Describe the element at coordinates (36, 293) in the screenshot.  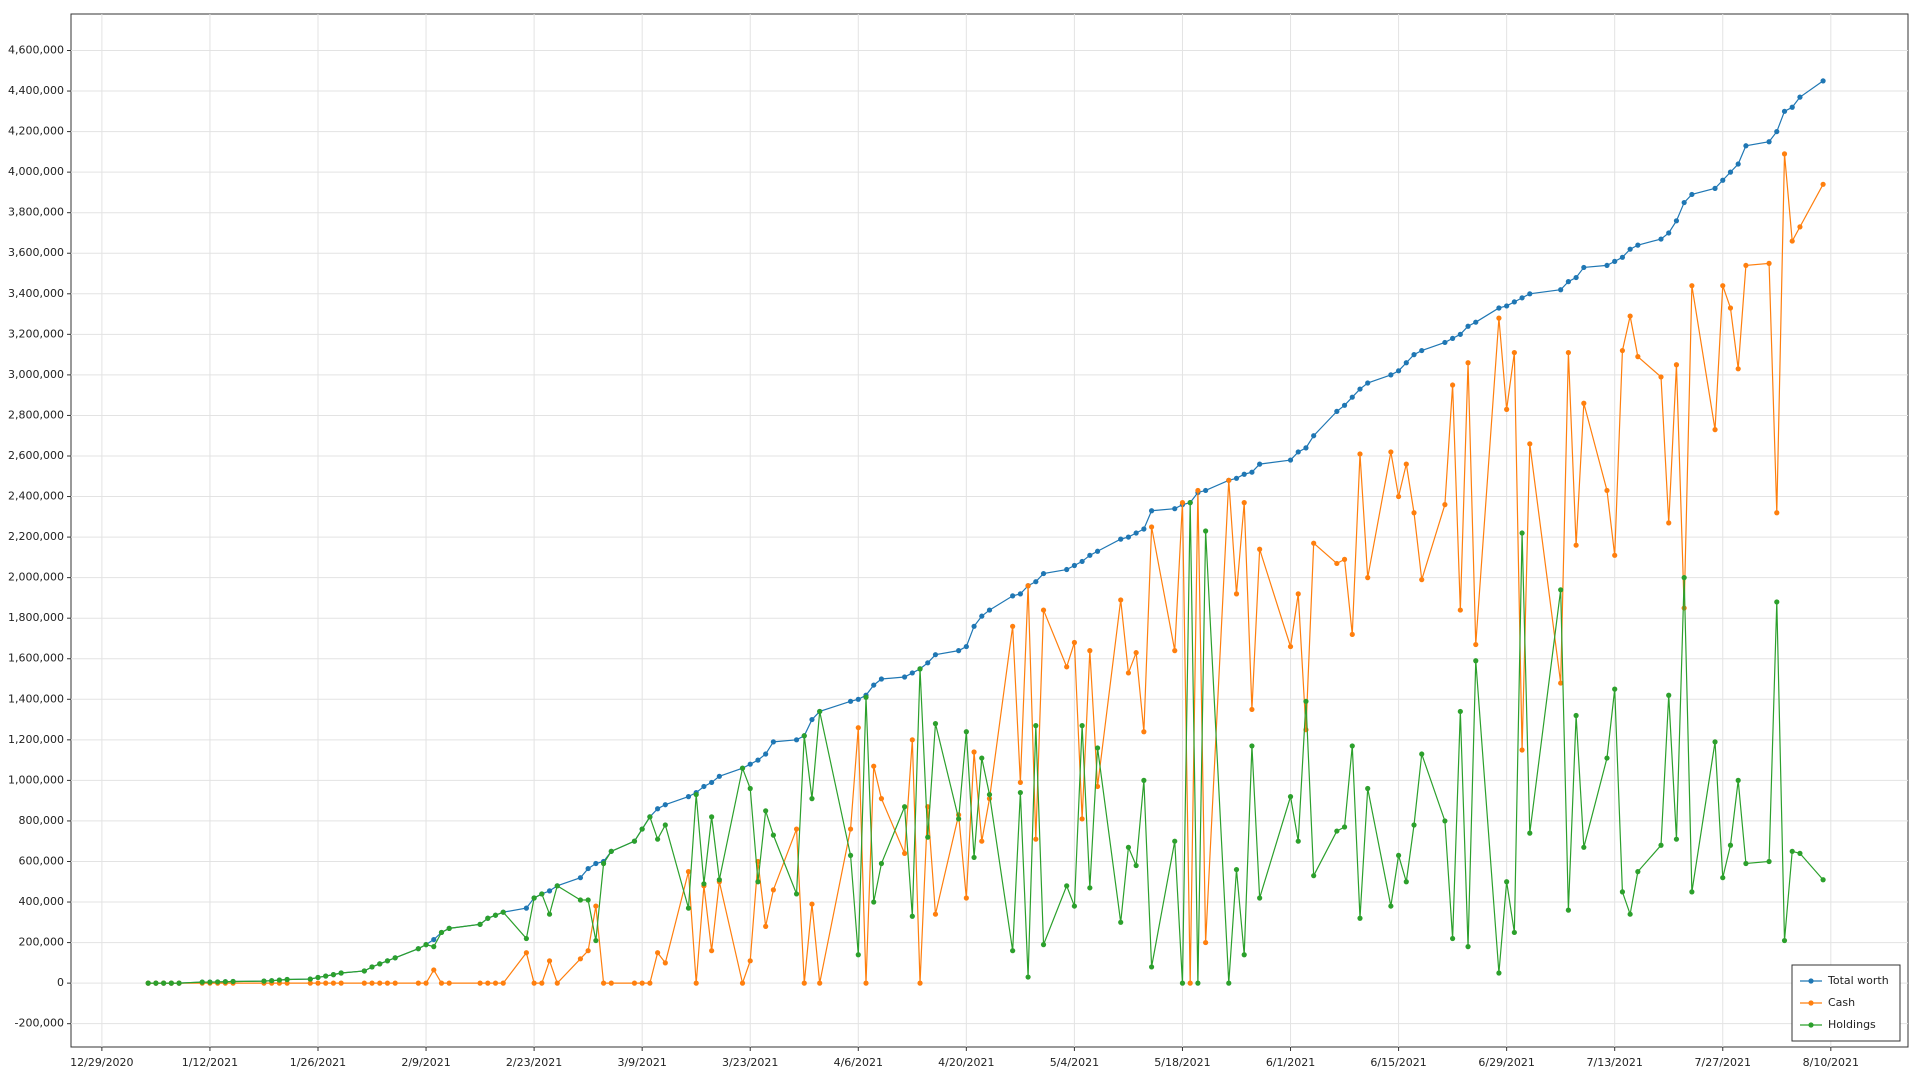
I see `y-tick-label: 3,400,000` at that location.